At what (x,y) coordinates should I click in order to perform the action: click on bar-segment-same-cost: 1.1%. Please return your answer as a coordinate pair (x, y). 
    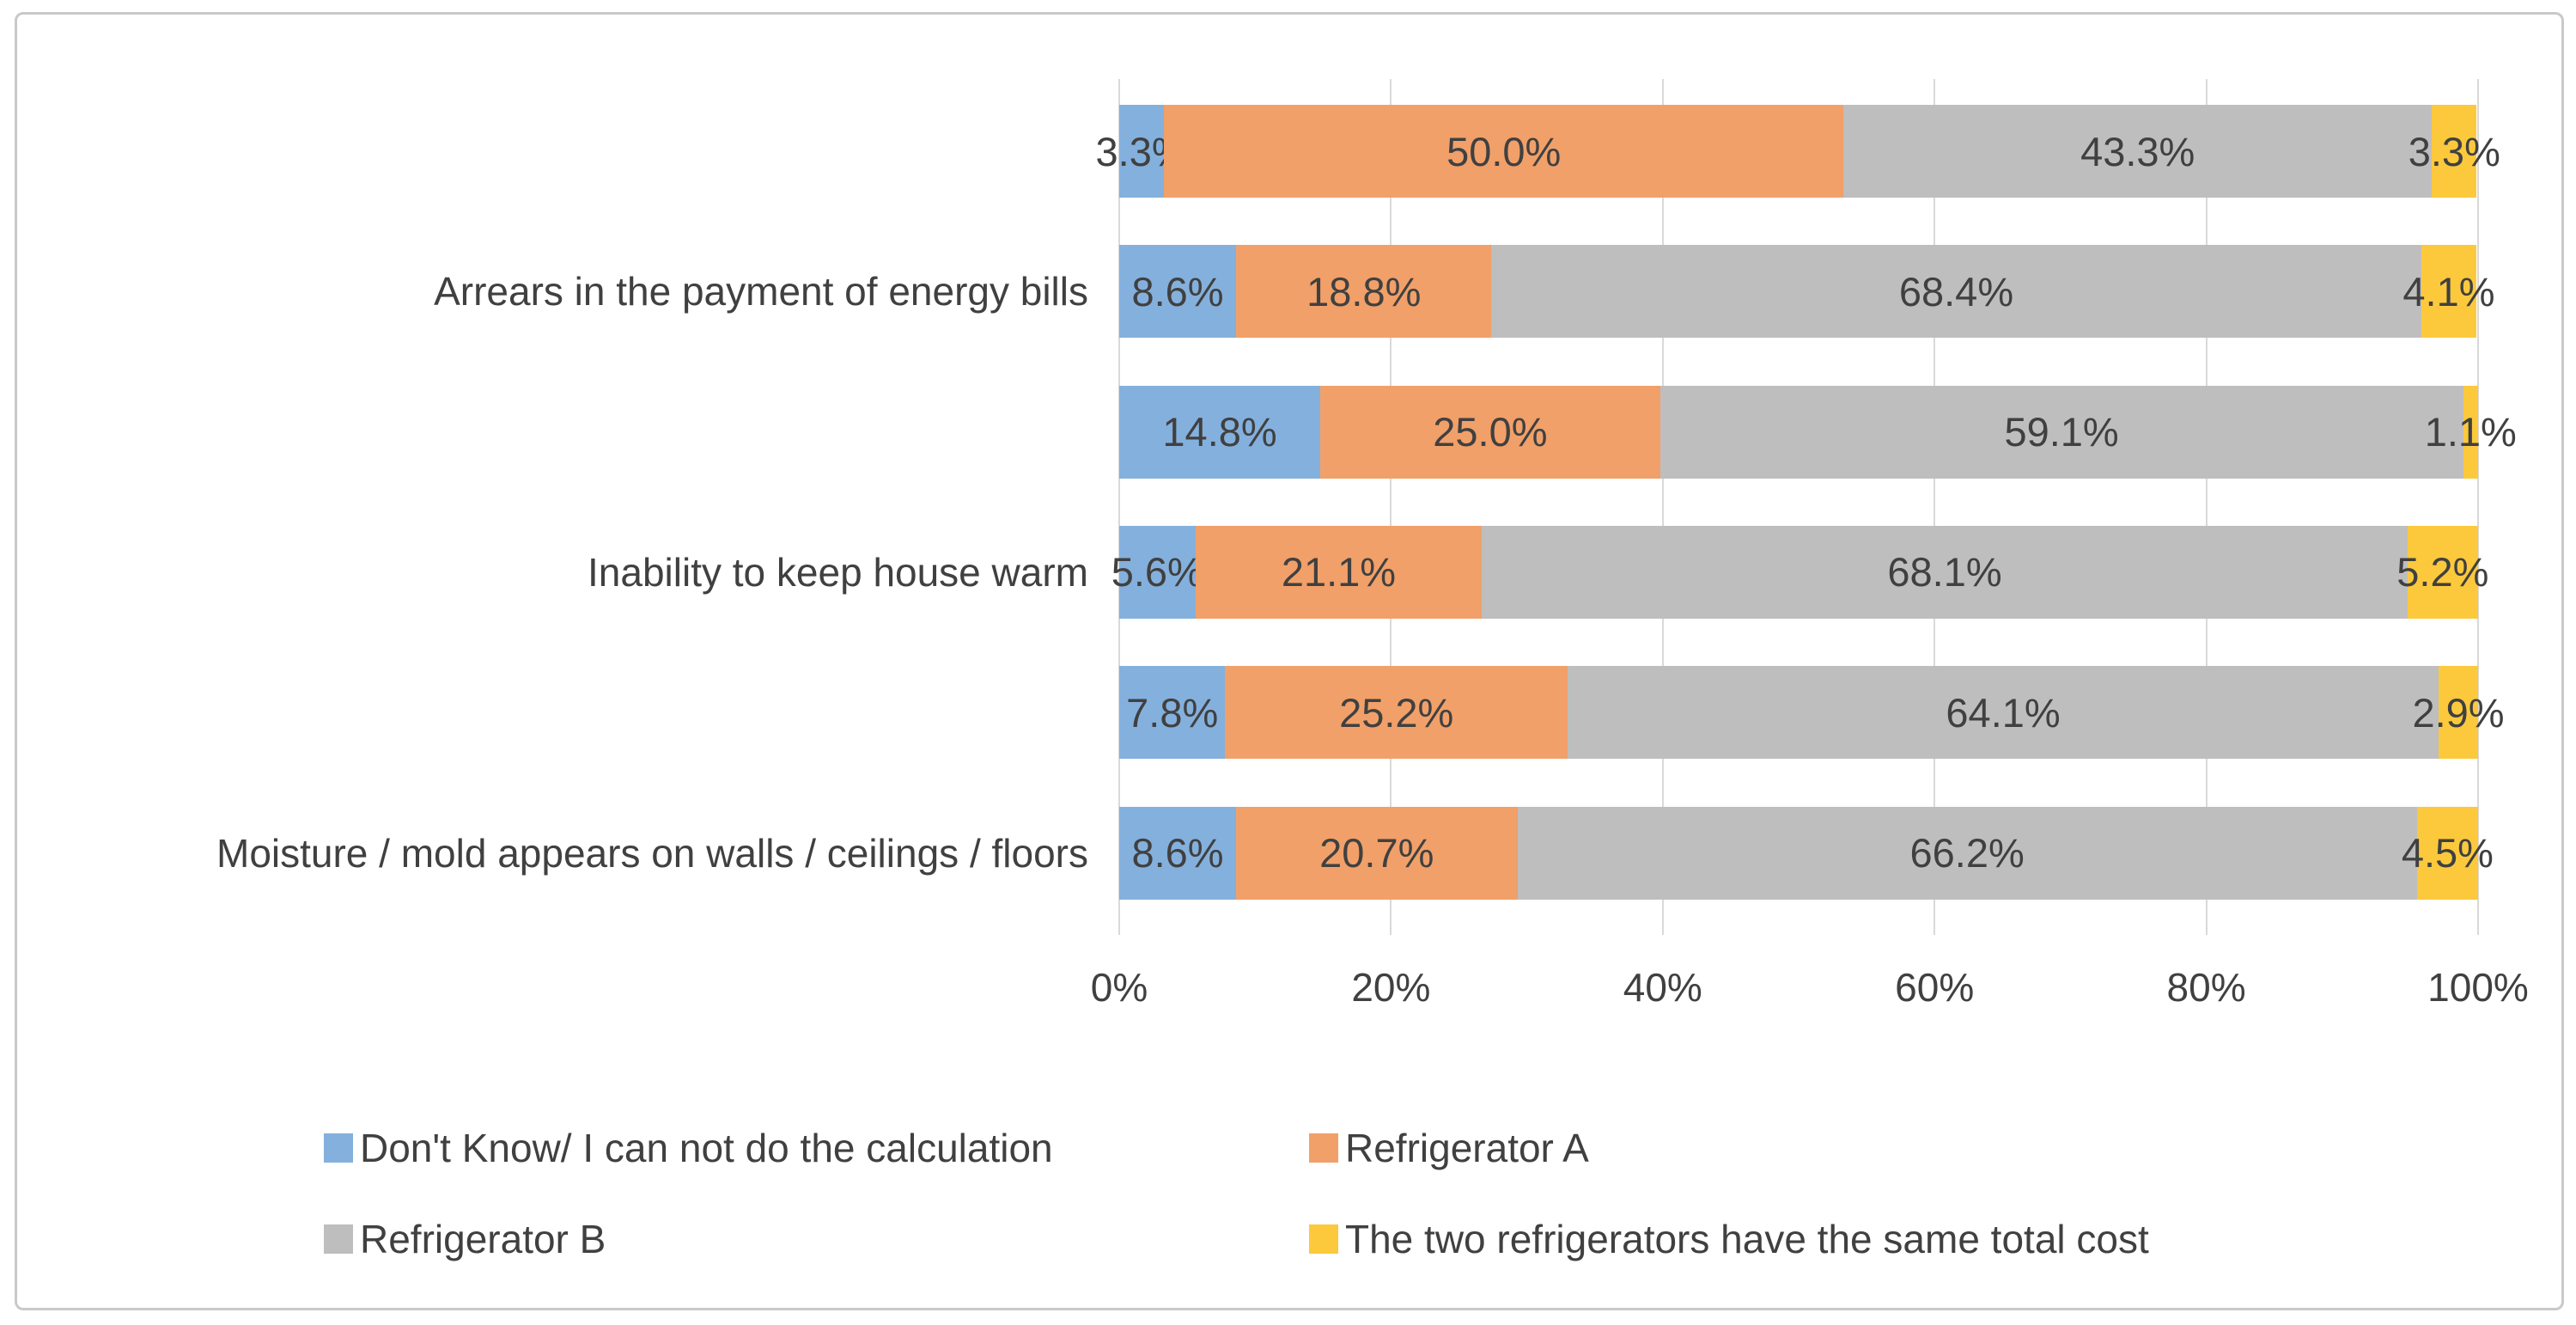
    Looking at the image, I should click on (2471, 432).